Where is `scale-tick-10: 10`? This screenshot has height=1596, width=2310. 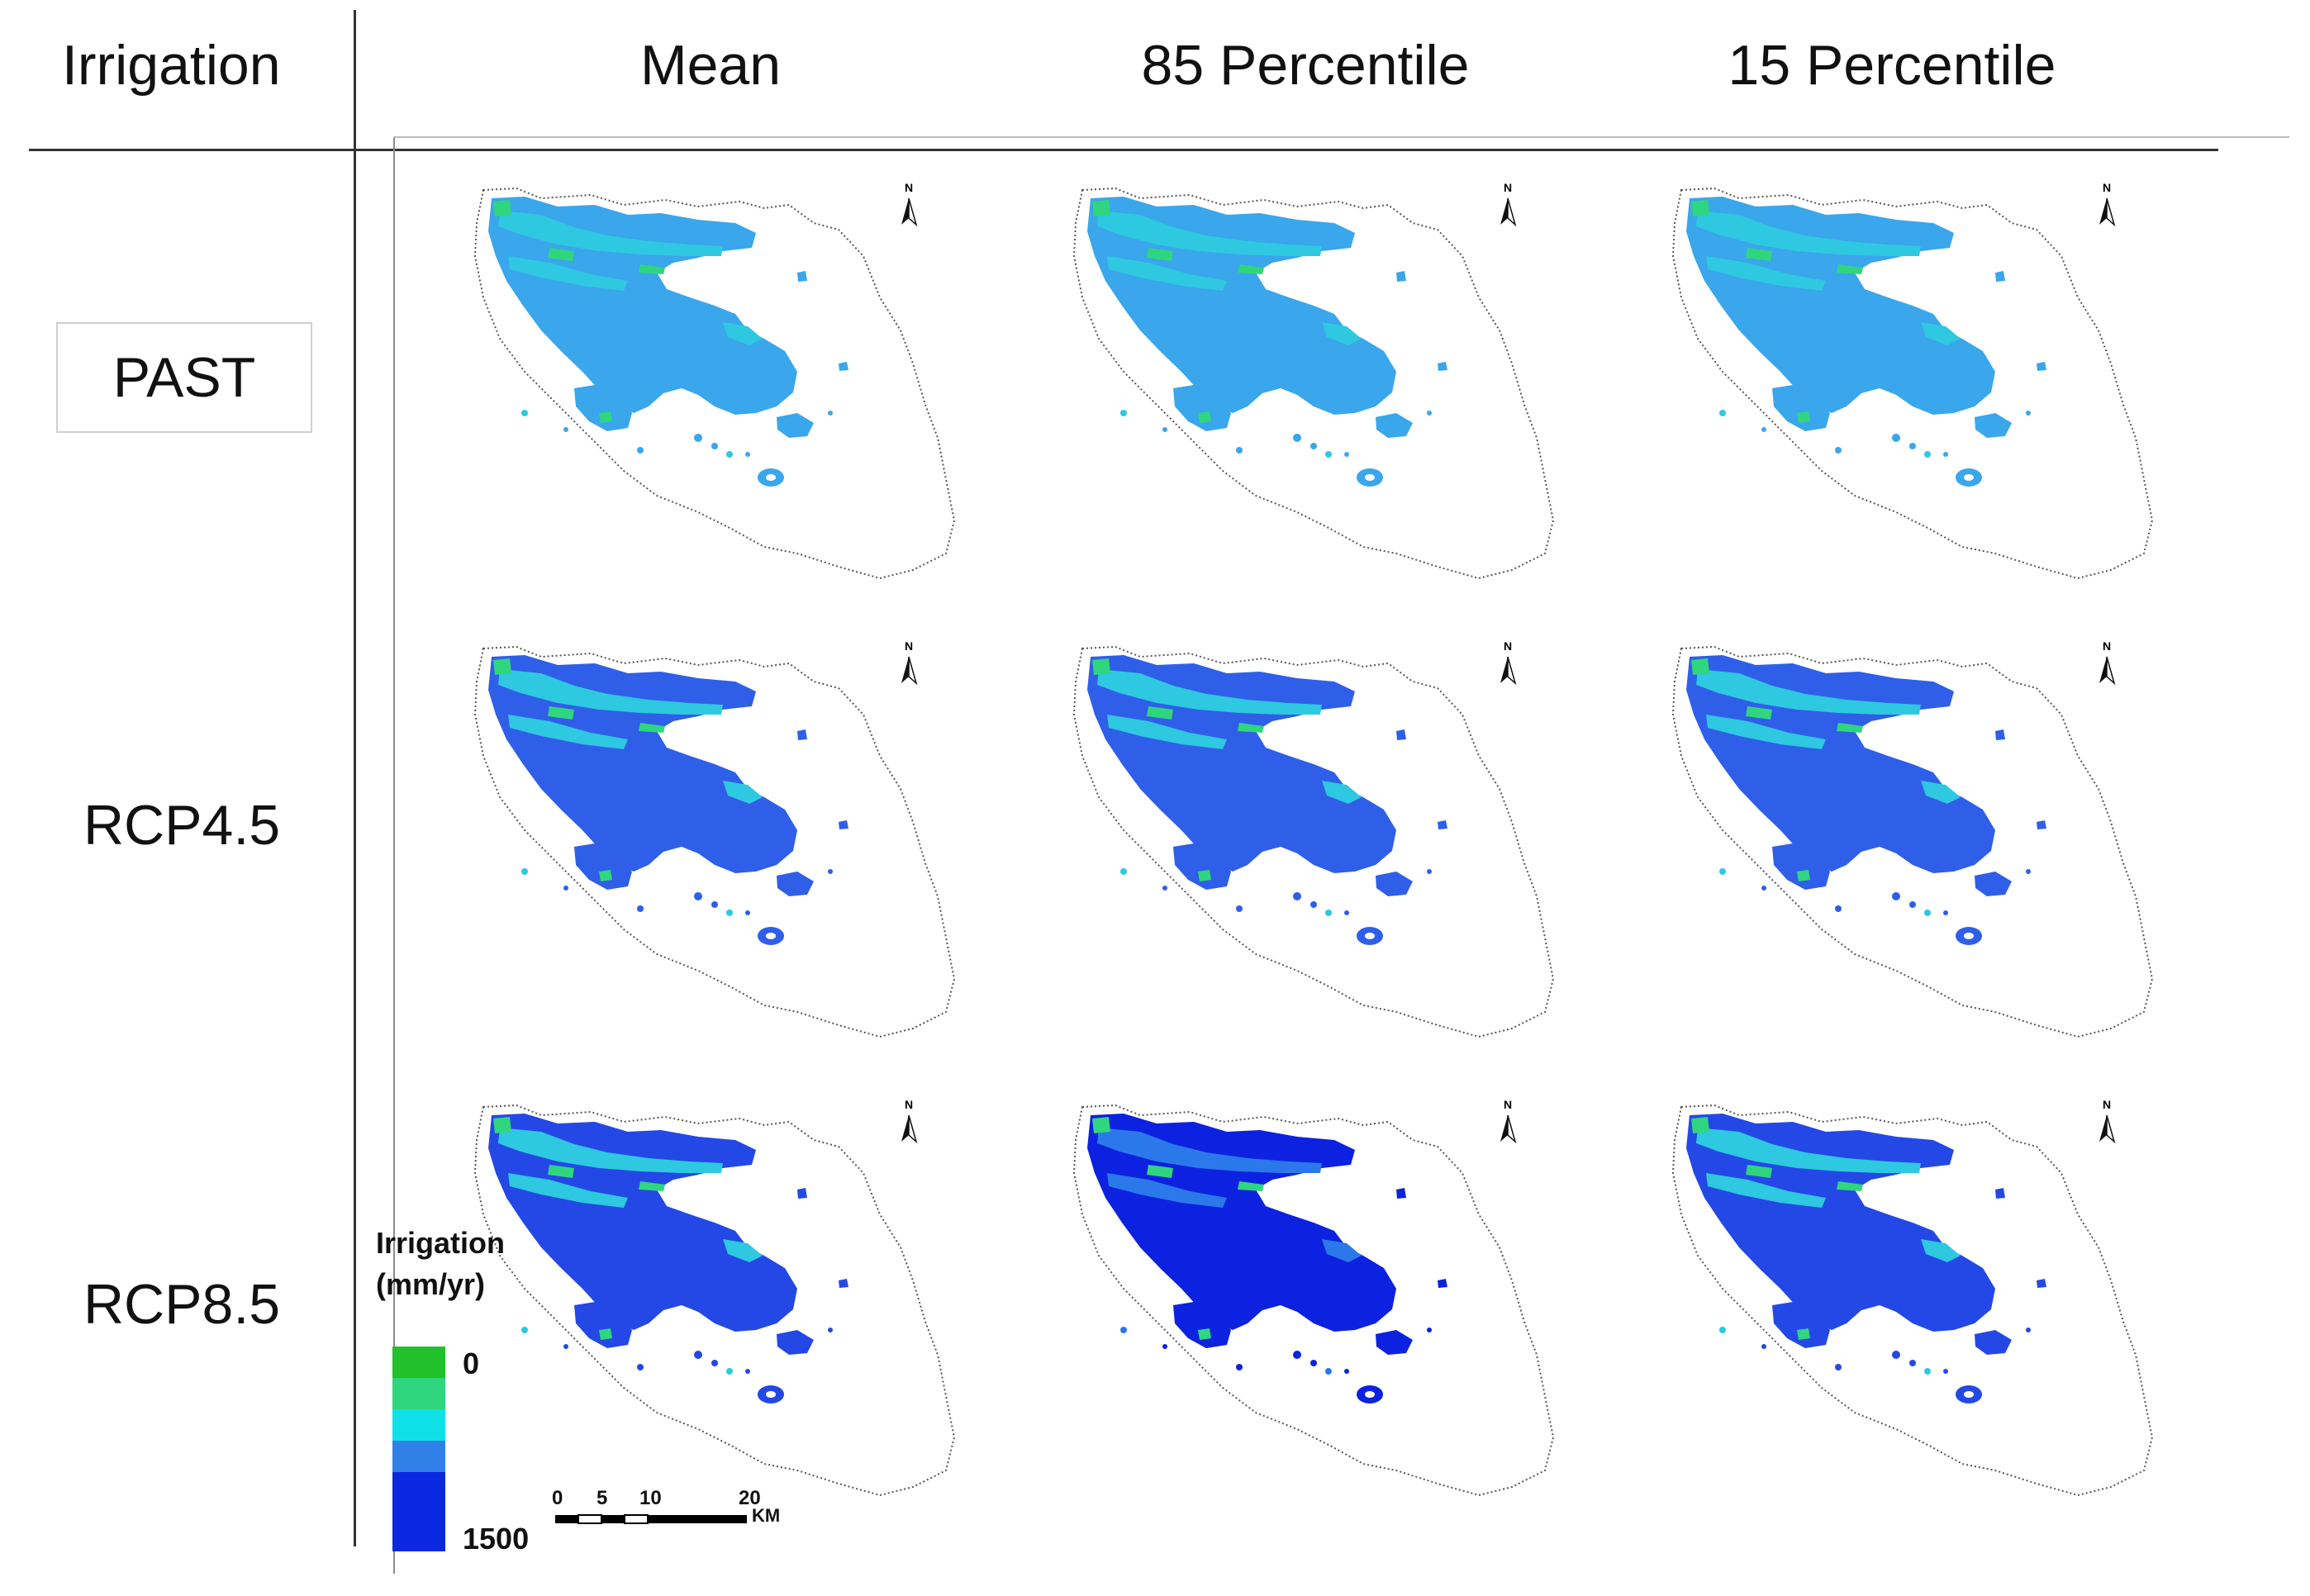
scale-tick-10: 10 is located at coordinates (650, 1498).